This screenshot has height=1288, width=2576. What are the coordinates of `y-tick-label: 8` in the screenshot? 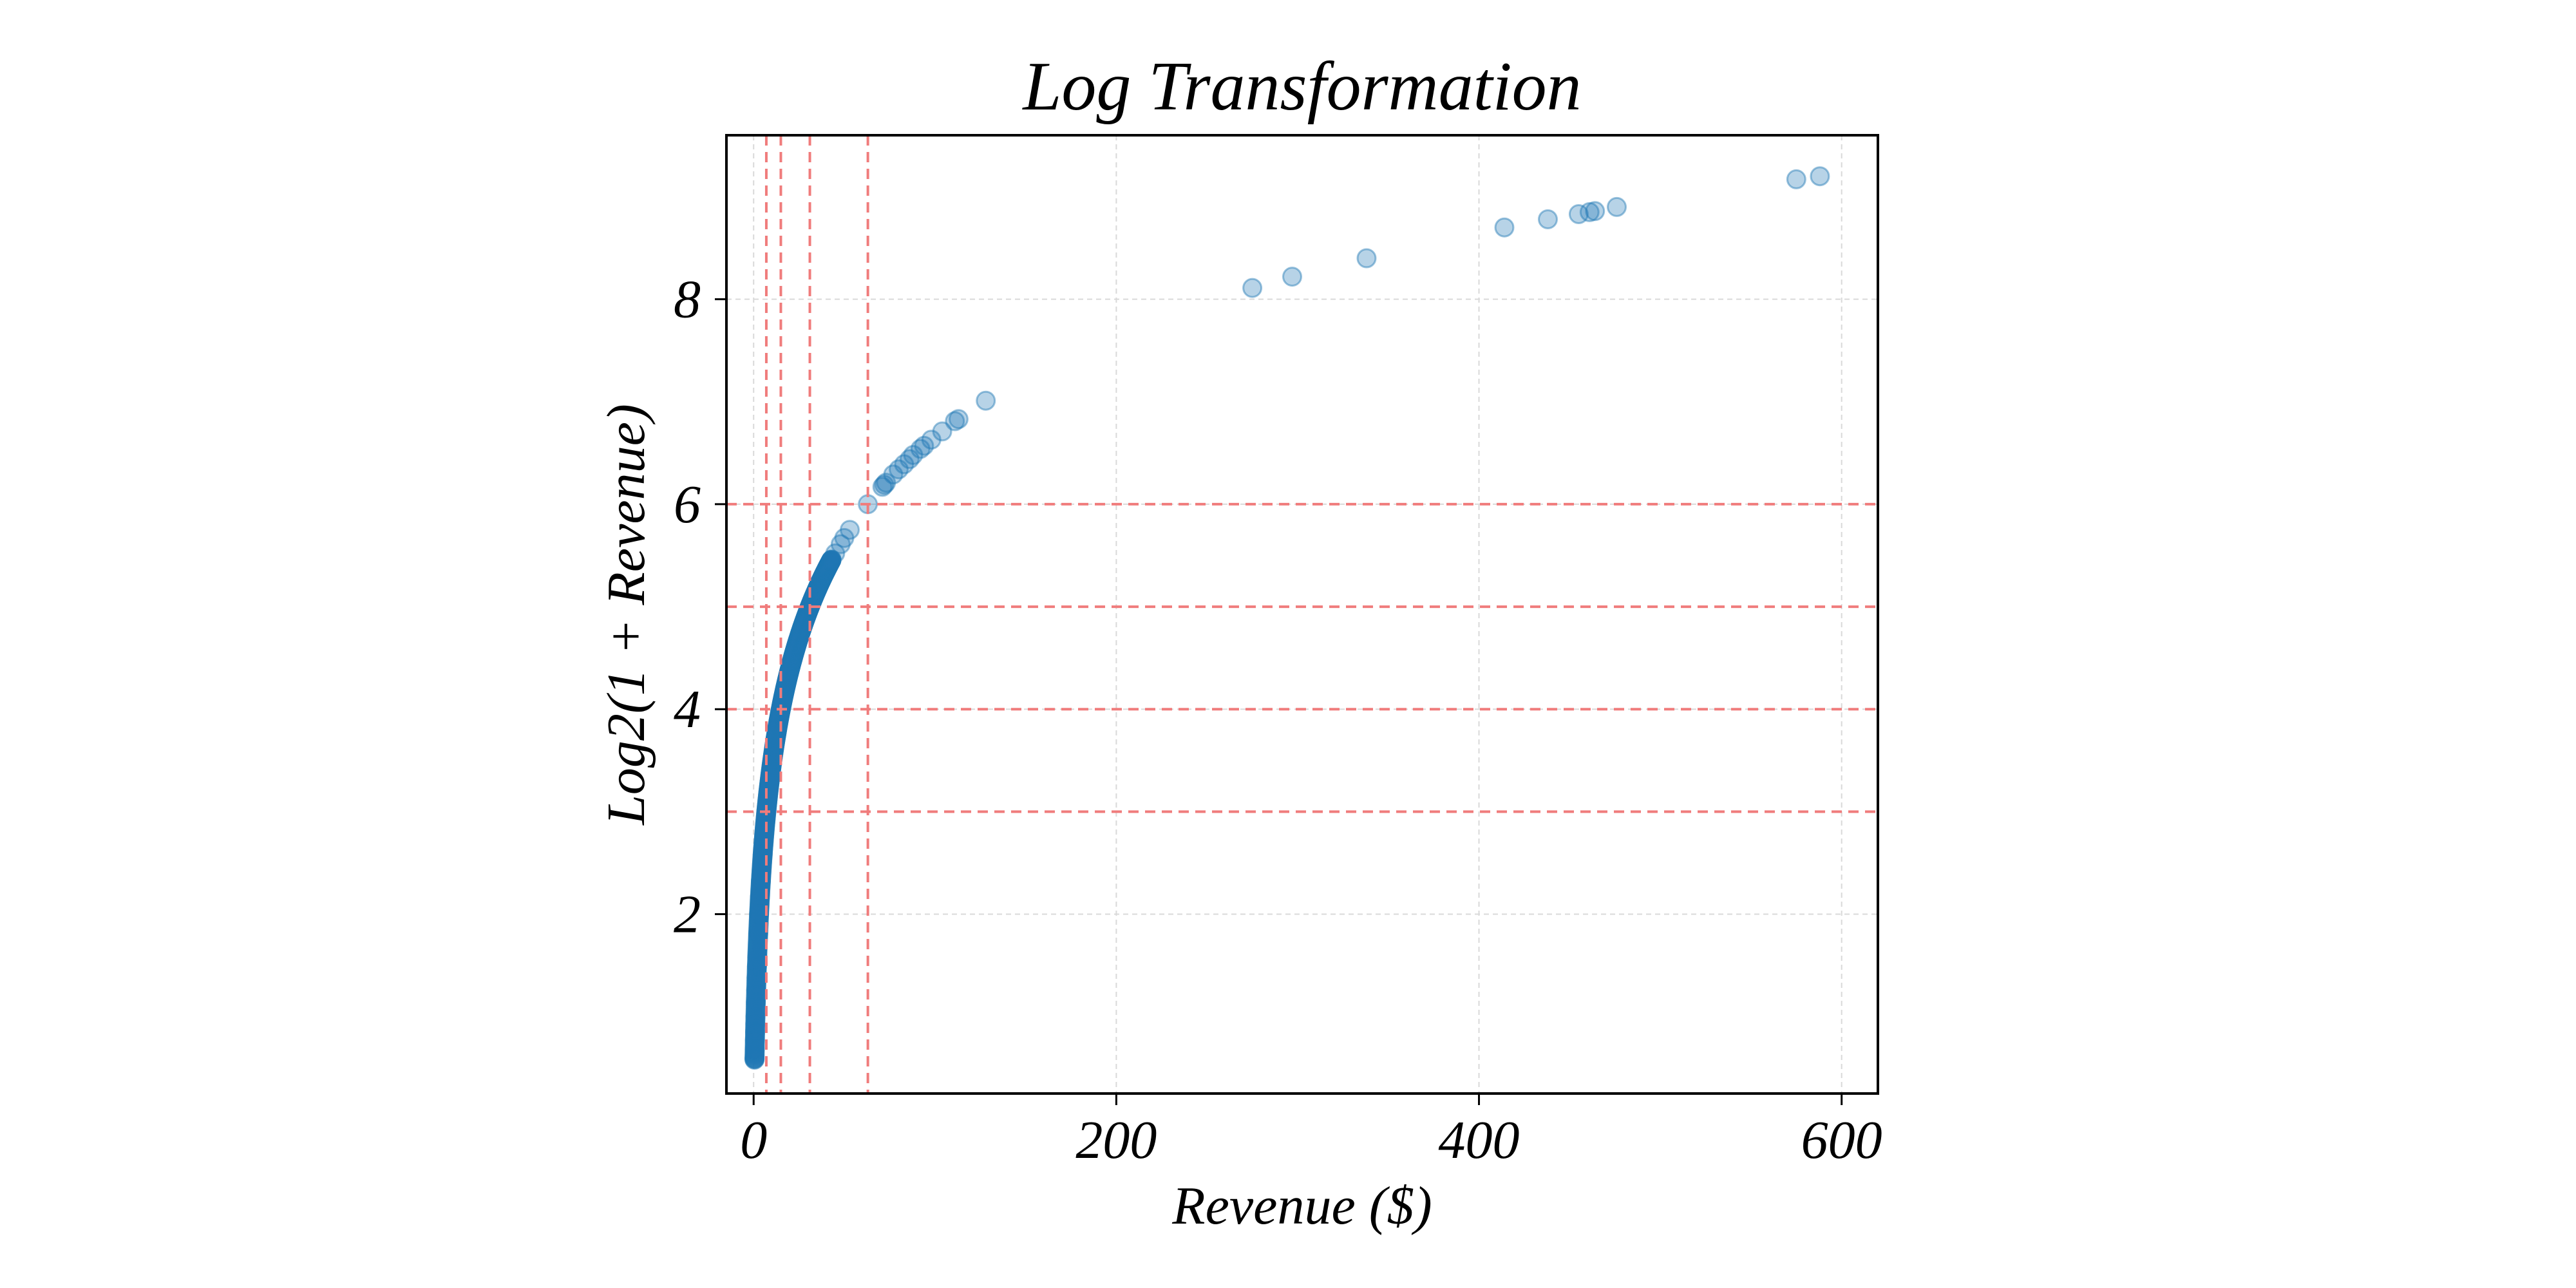 It's located at (687, 300).